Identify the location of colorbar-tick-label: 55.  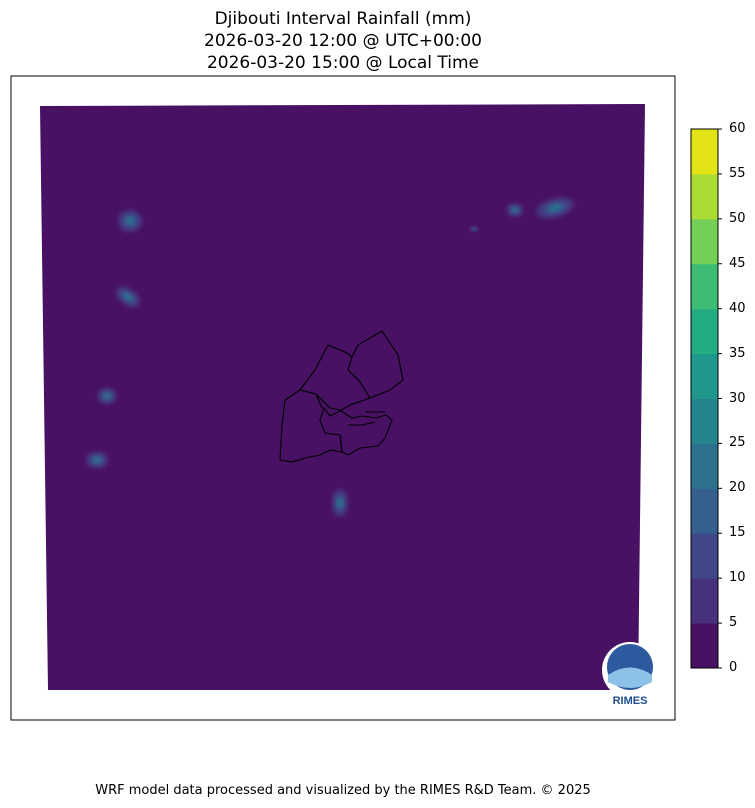
(737, 173).